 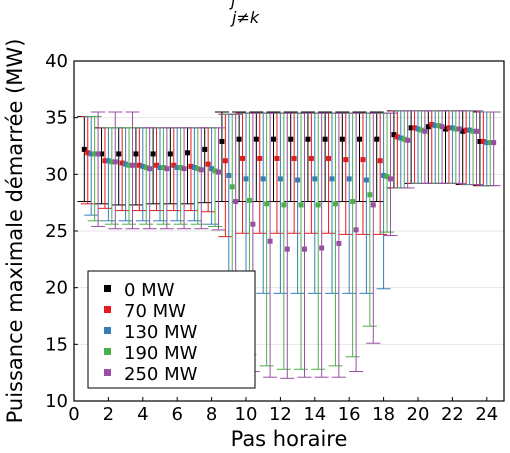 What do you see at coordinates (452, 414) in the screenshot?
I see `x-tick-label: 22` at bounding box center [452, 414].